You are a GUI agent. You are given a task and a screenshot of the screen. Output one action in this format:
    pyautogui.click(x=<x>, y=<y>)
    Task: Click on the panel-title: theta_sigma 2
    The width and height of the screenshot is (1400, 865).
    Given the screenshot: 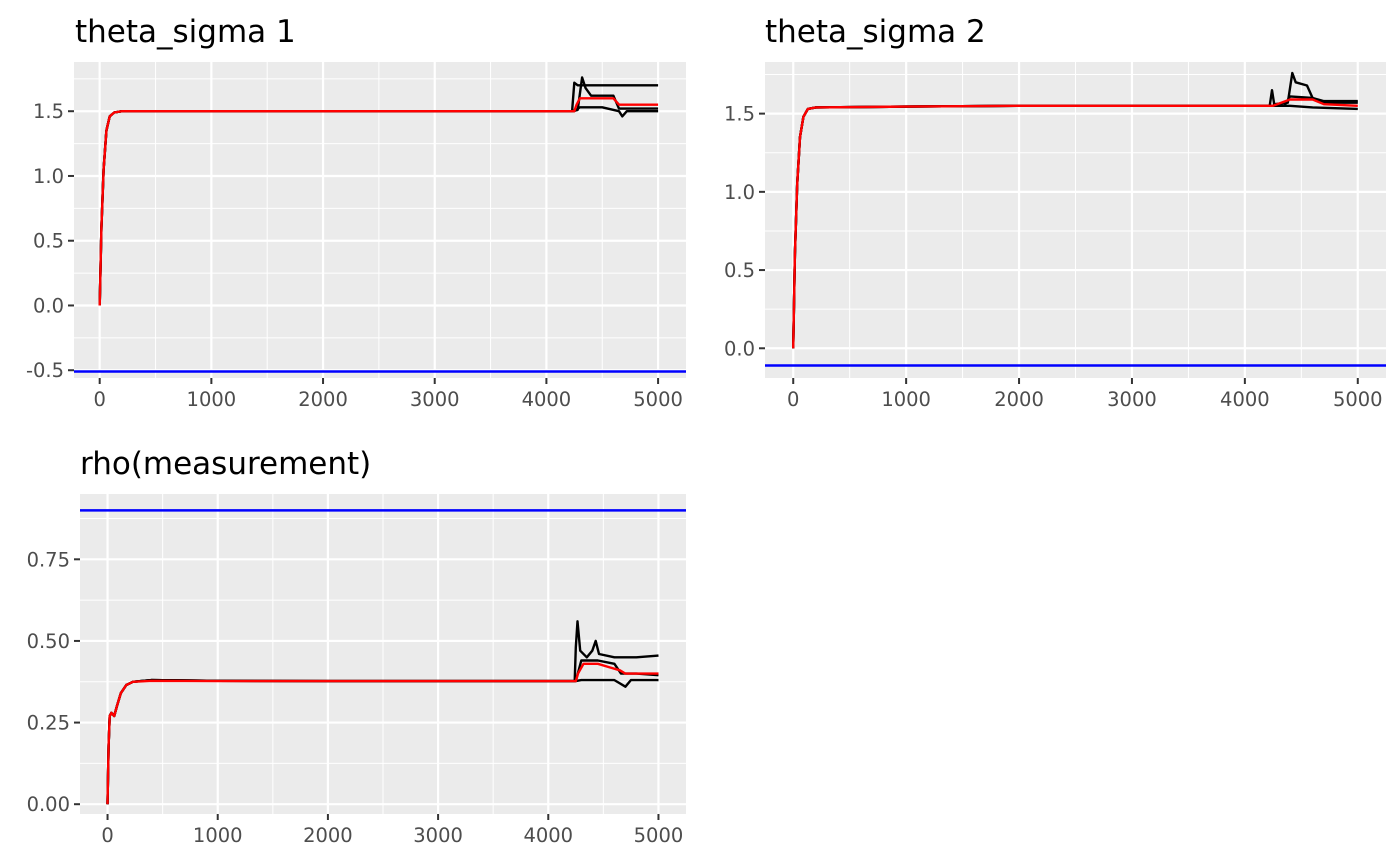 What is the action you would take?
    pyautogui.click(x=875, y=32)
    